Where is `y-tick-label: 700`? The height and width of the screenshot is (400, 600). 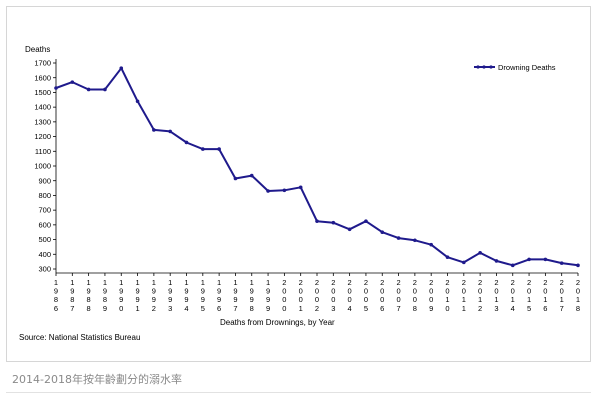 y-tick-label: 700 is located at coordinates (44, 210).